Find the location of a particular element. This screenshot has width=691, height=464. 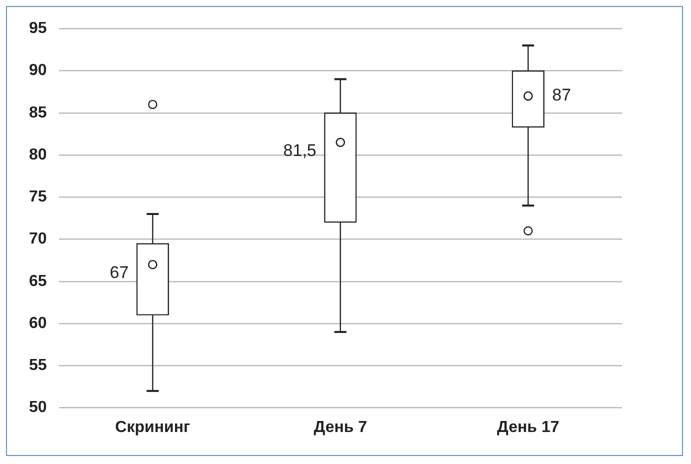

y-tick-label: 75 is located at coordinates (38, 197).